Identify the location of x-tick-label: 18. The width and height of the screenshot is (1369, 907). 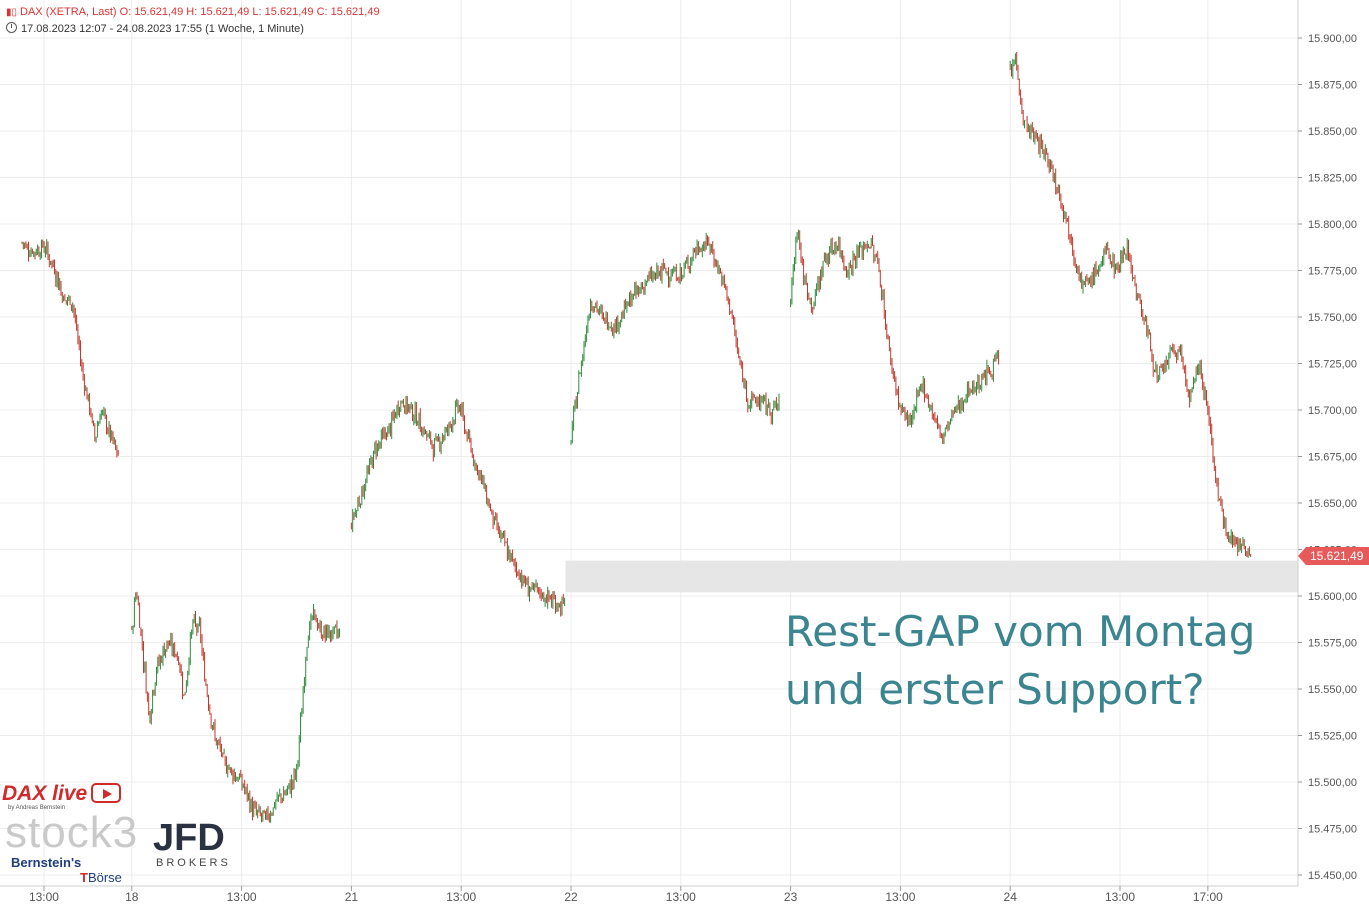
(132, 897).